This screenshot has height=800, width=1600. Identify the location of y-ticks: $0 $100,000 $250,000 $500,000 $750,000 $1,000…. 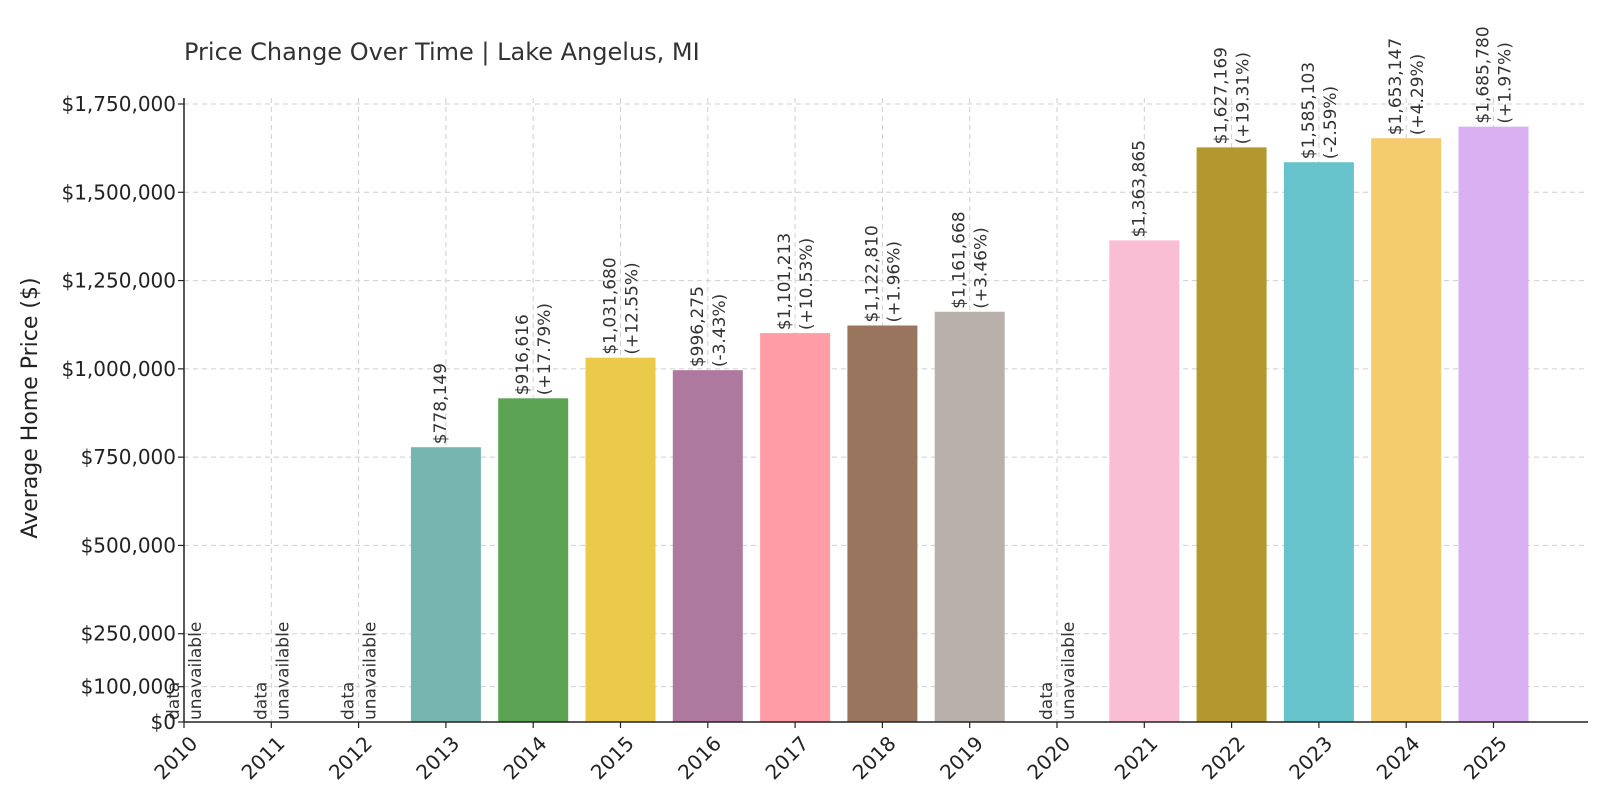
(122, 413).